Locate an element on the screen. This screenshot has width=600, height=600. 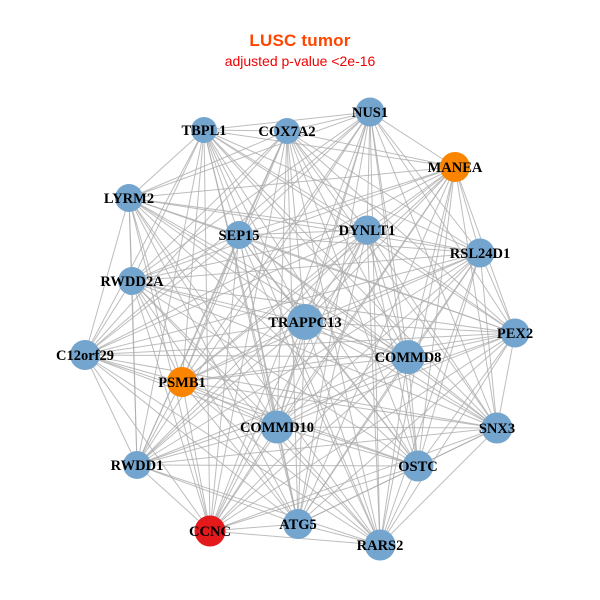
node-label-DYNLT1: DYNLT1 is located at coordinates (367, 231).